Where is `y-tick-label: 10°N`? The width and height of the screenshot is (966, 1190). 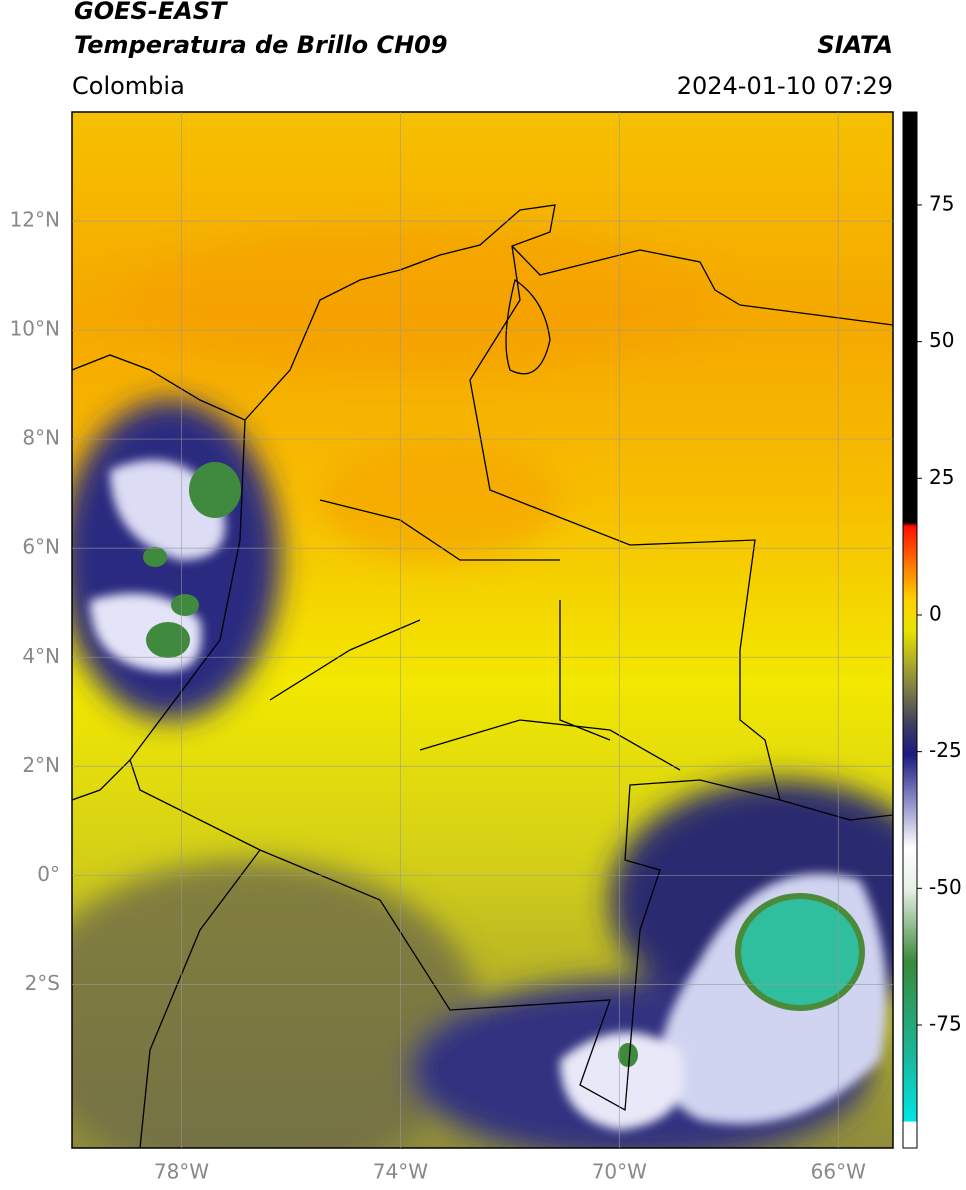
y-tick-label: 10°N is located at coordinates (35, 329).